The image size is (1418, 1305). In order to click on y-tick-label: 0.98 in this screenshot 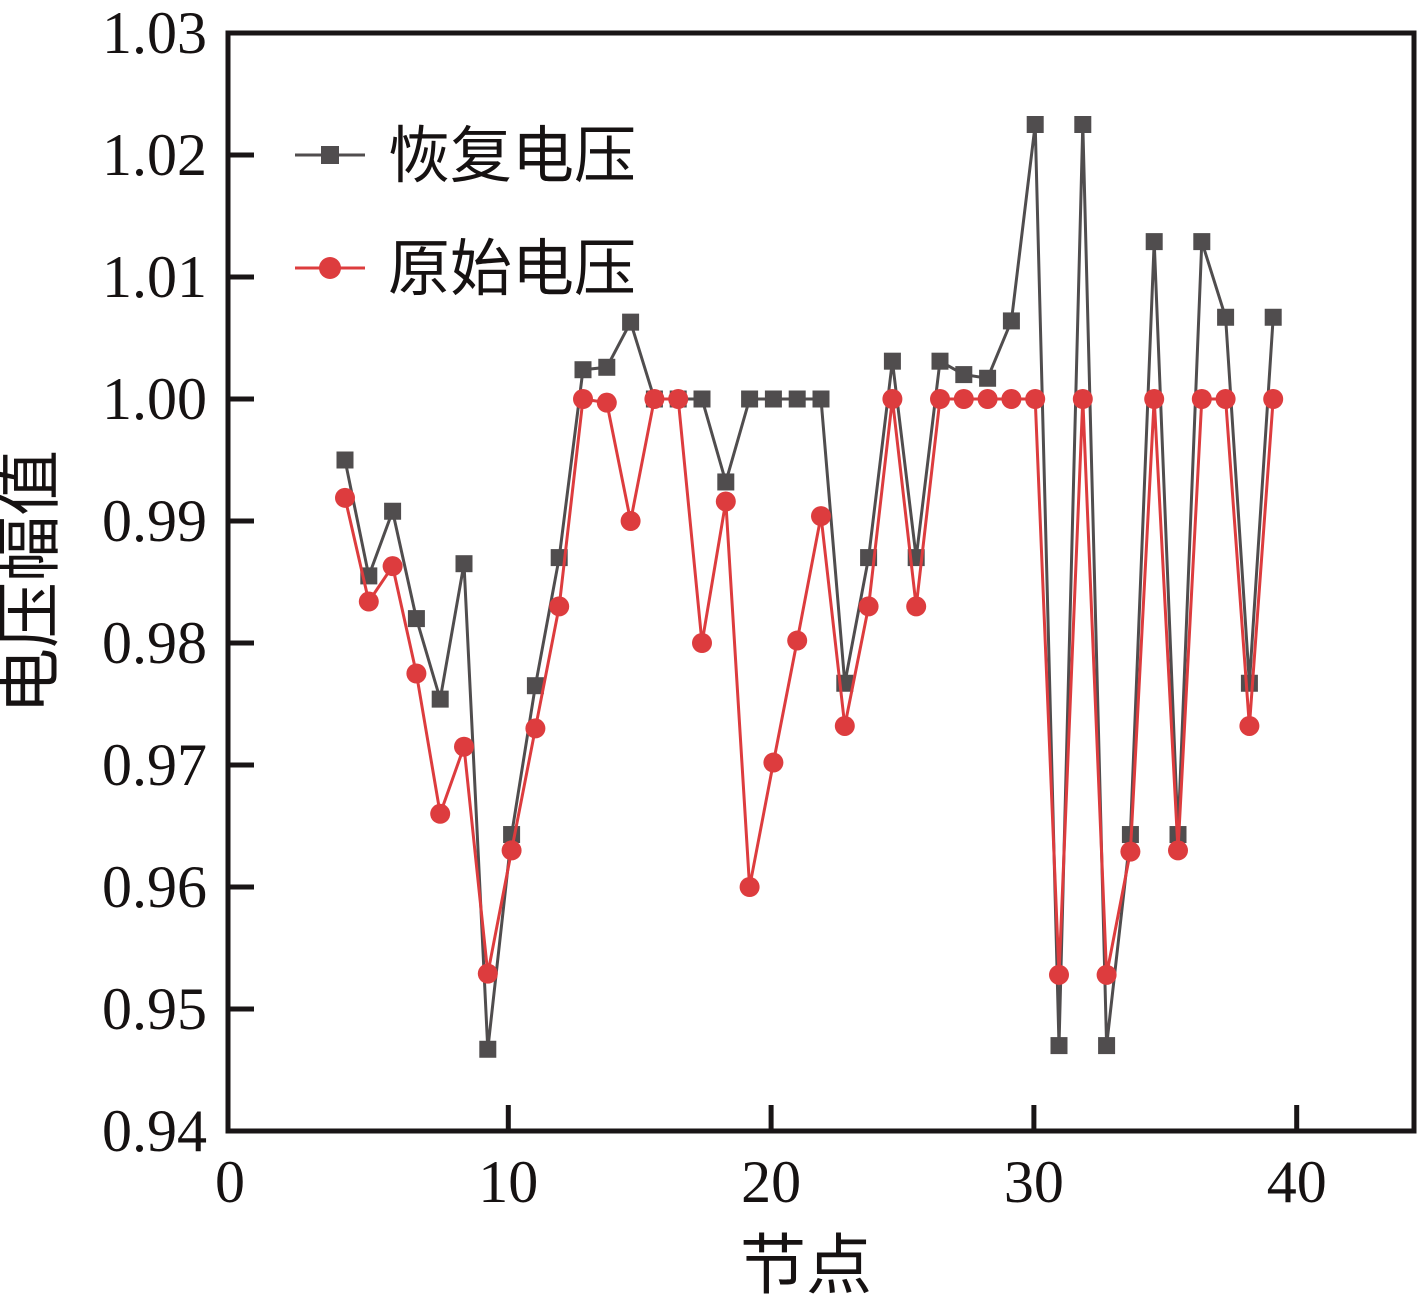, I will do `click(154, 643)`.